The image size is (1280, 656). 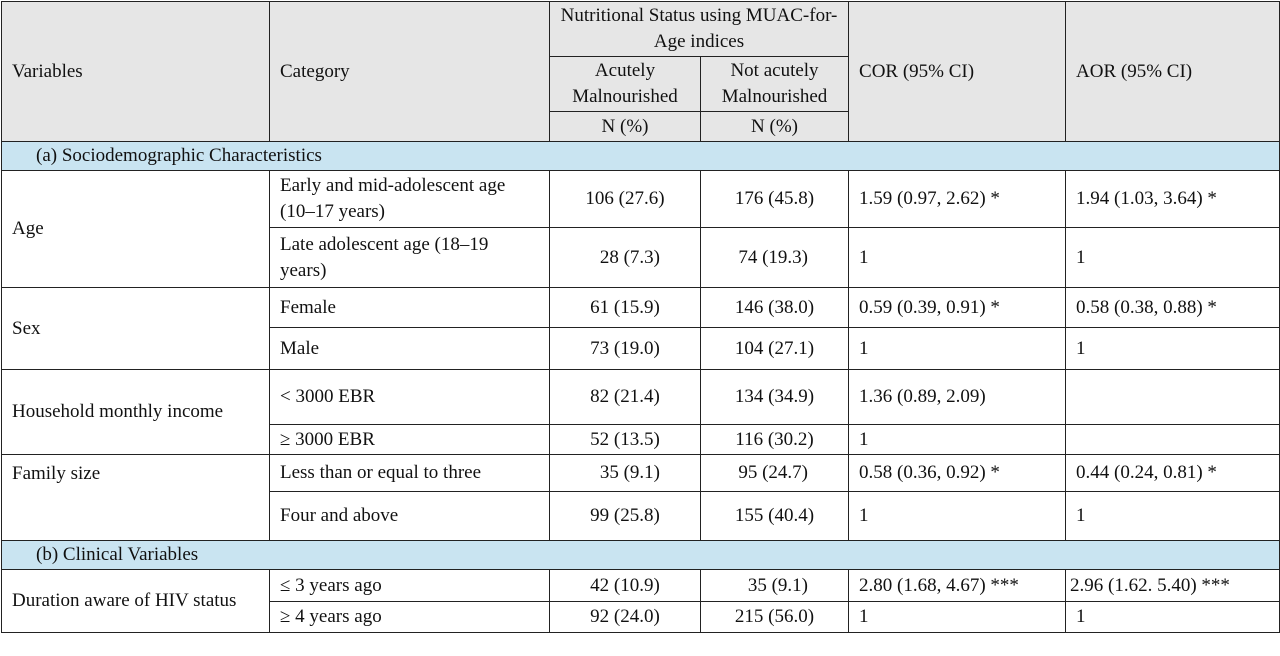 What do you see at coordinates (1172, 585) in the screenshot?
I see `aor-cell: 2.96 (1.62. 5.40) ***` at bounding box center [1172, 585].